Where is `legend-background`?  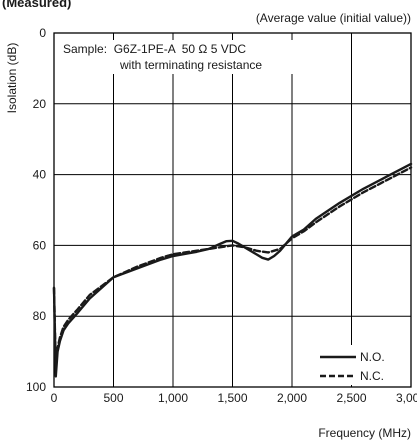
legend-background is located at coordinates (360, 365).